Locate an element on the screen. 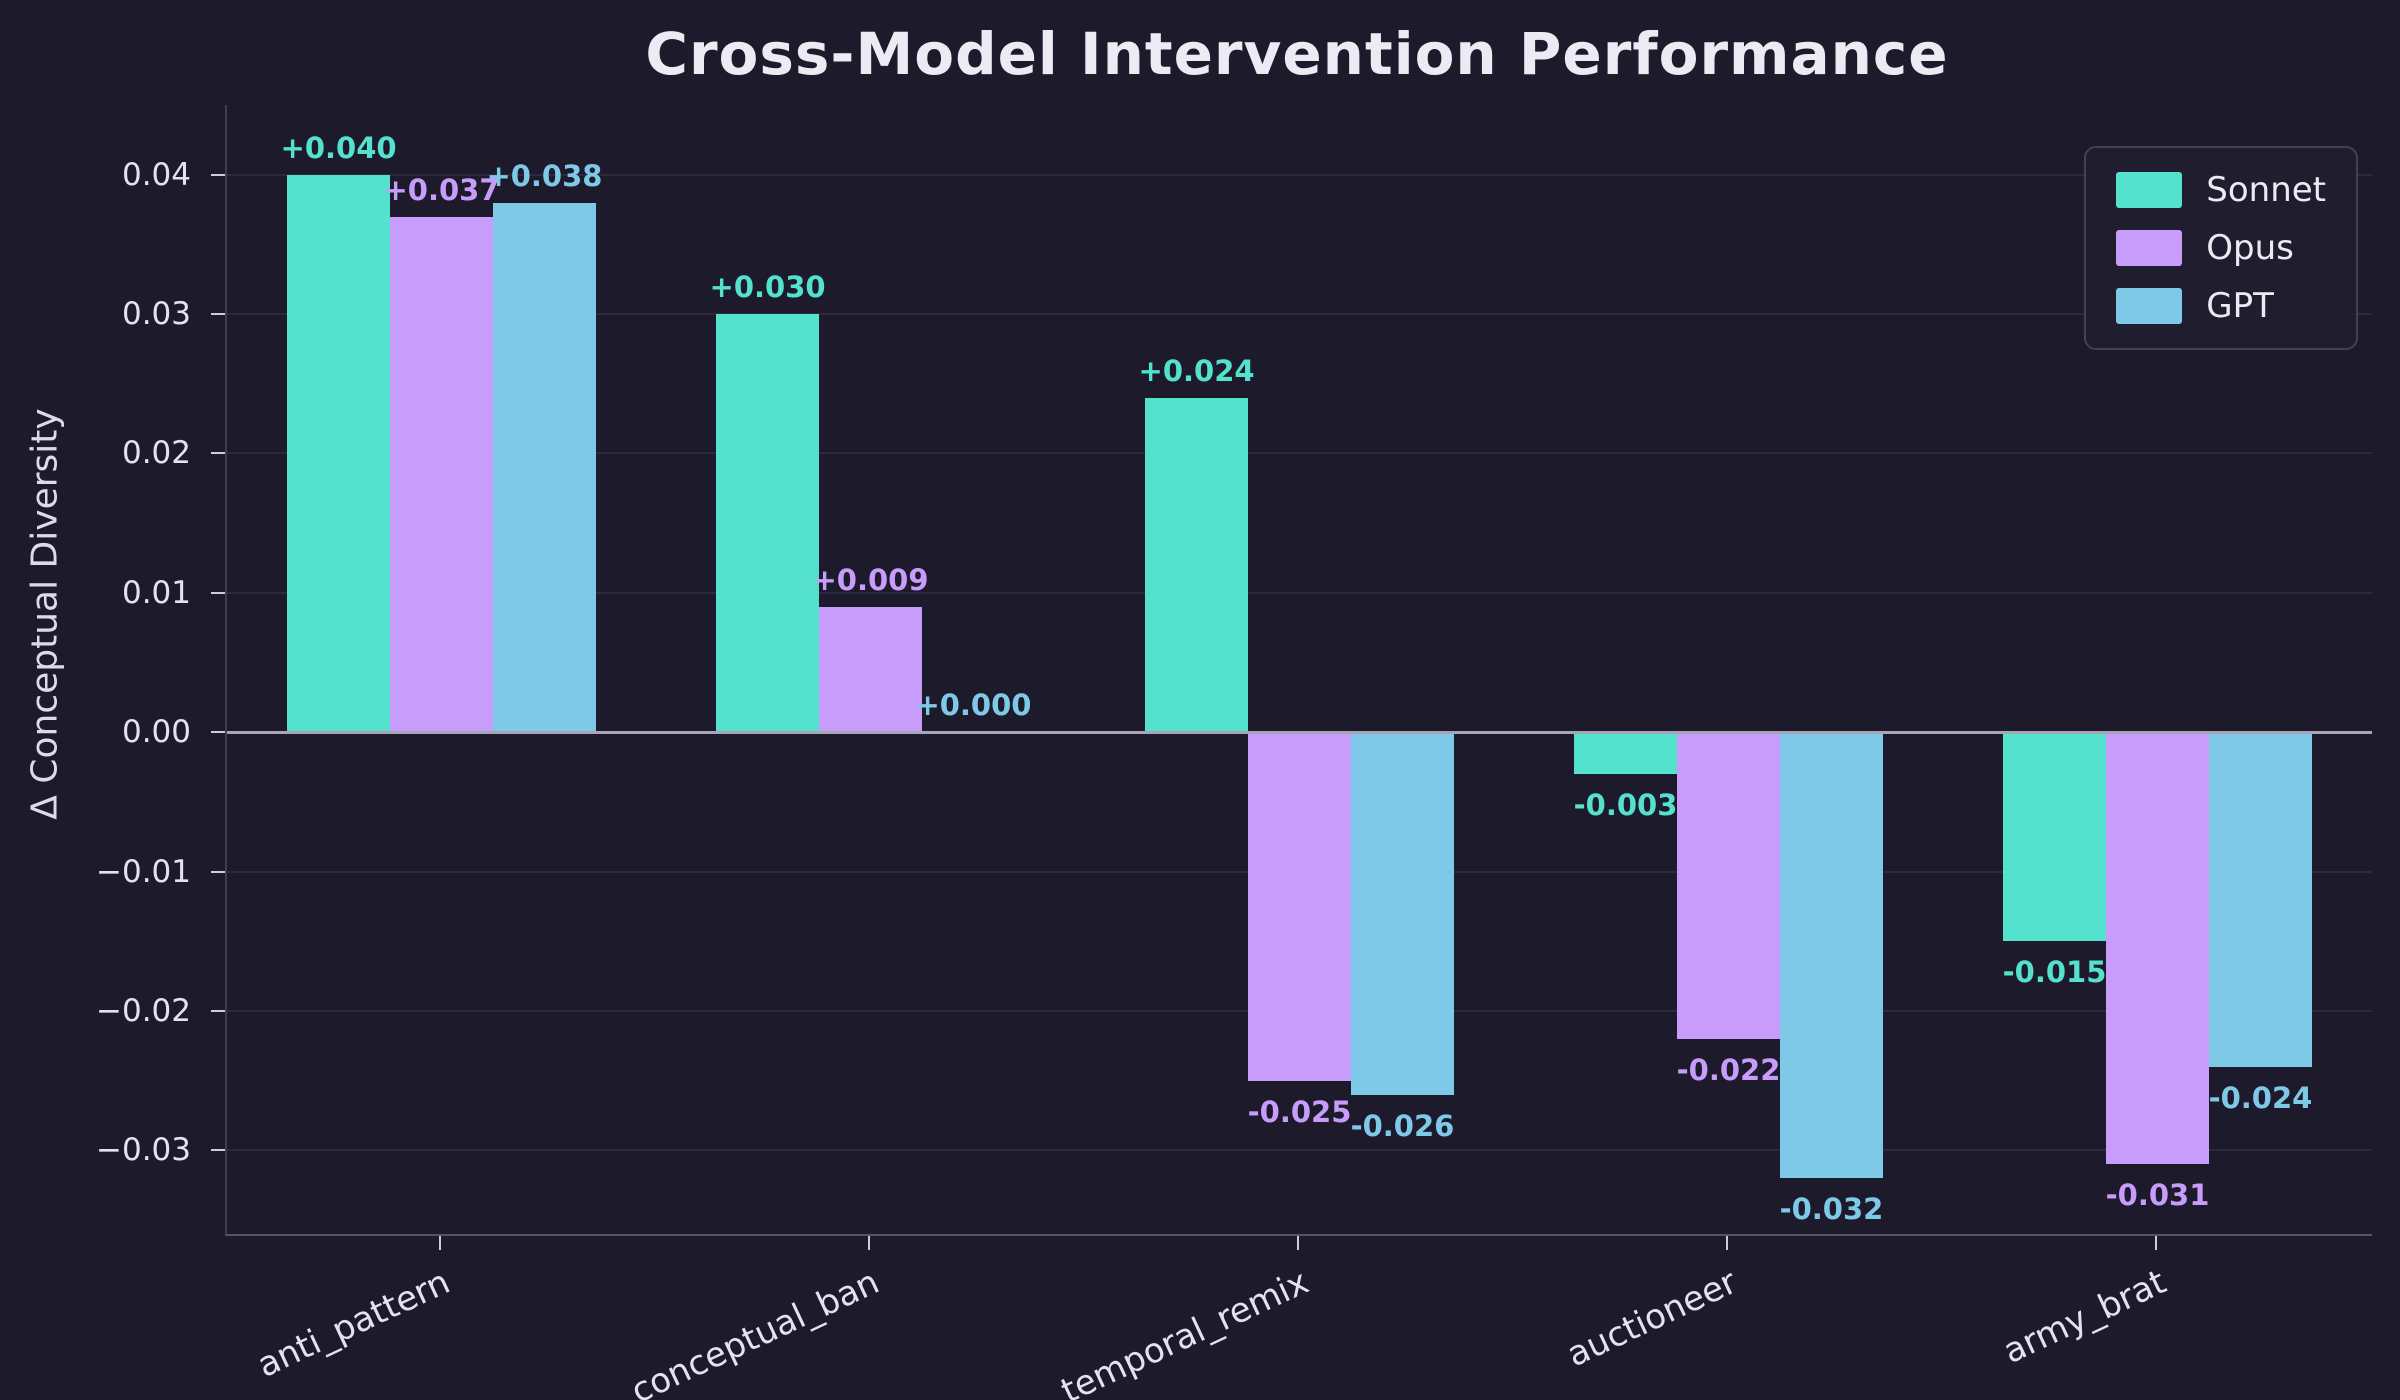  y-tick-label: 0.04 is located at coordinates (156, 174).